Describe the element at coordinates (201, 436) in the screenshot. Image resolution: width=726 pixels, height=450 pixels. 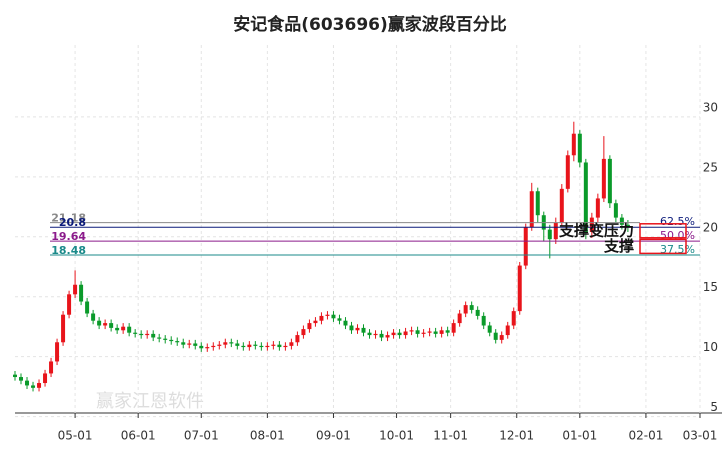
I see `x-tick-label: 07-01` at that location.